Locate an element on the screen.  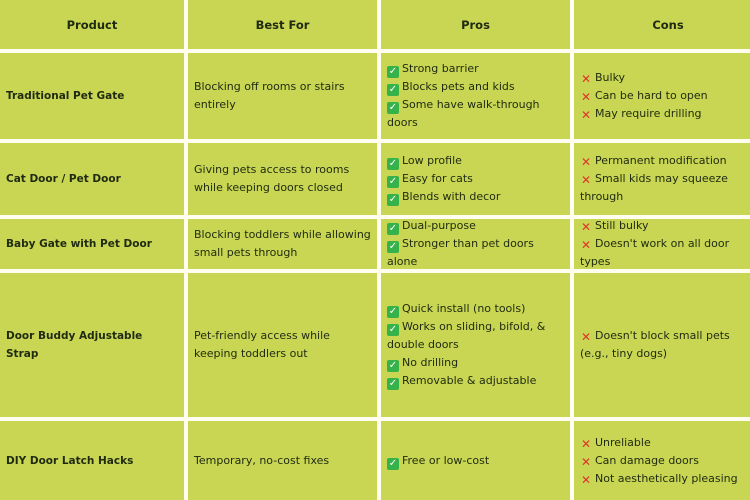
pro-item: ✓ Dual-purpose is located at coordinates (475, 227).